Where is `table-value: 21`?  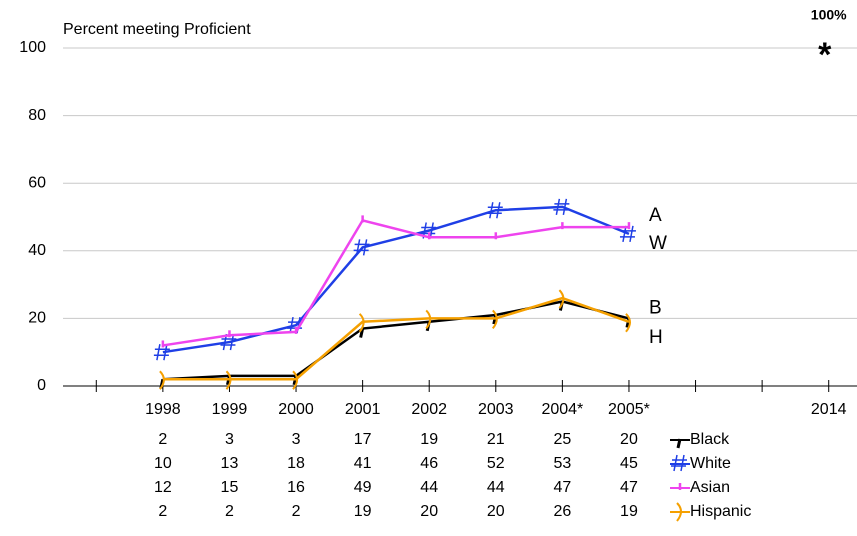 table-value: 21 is located at coordinates (496, 439).